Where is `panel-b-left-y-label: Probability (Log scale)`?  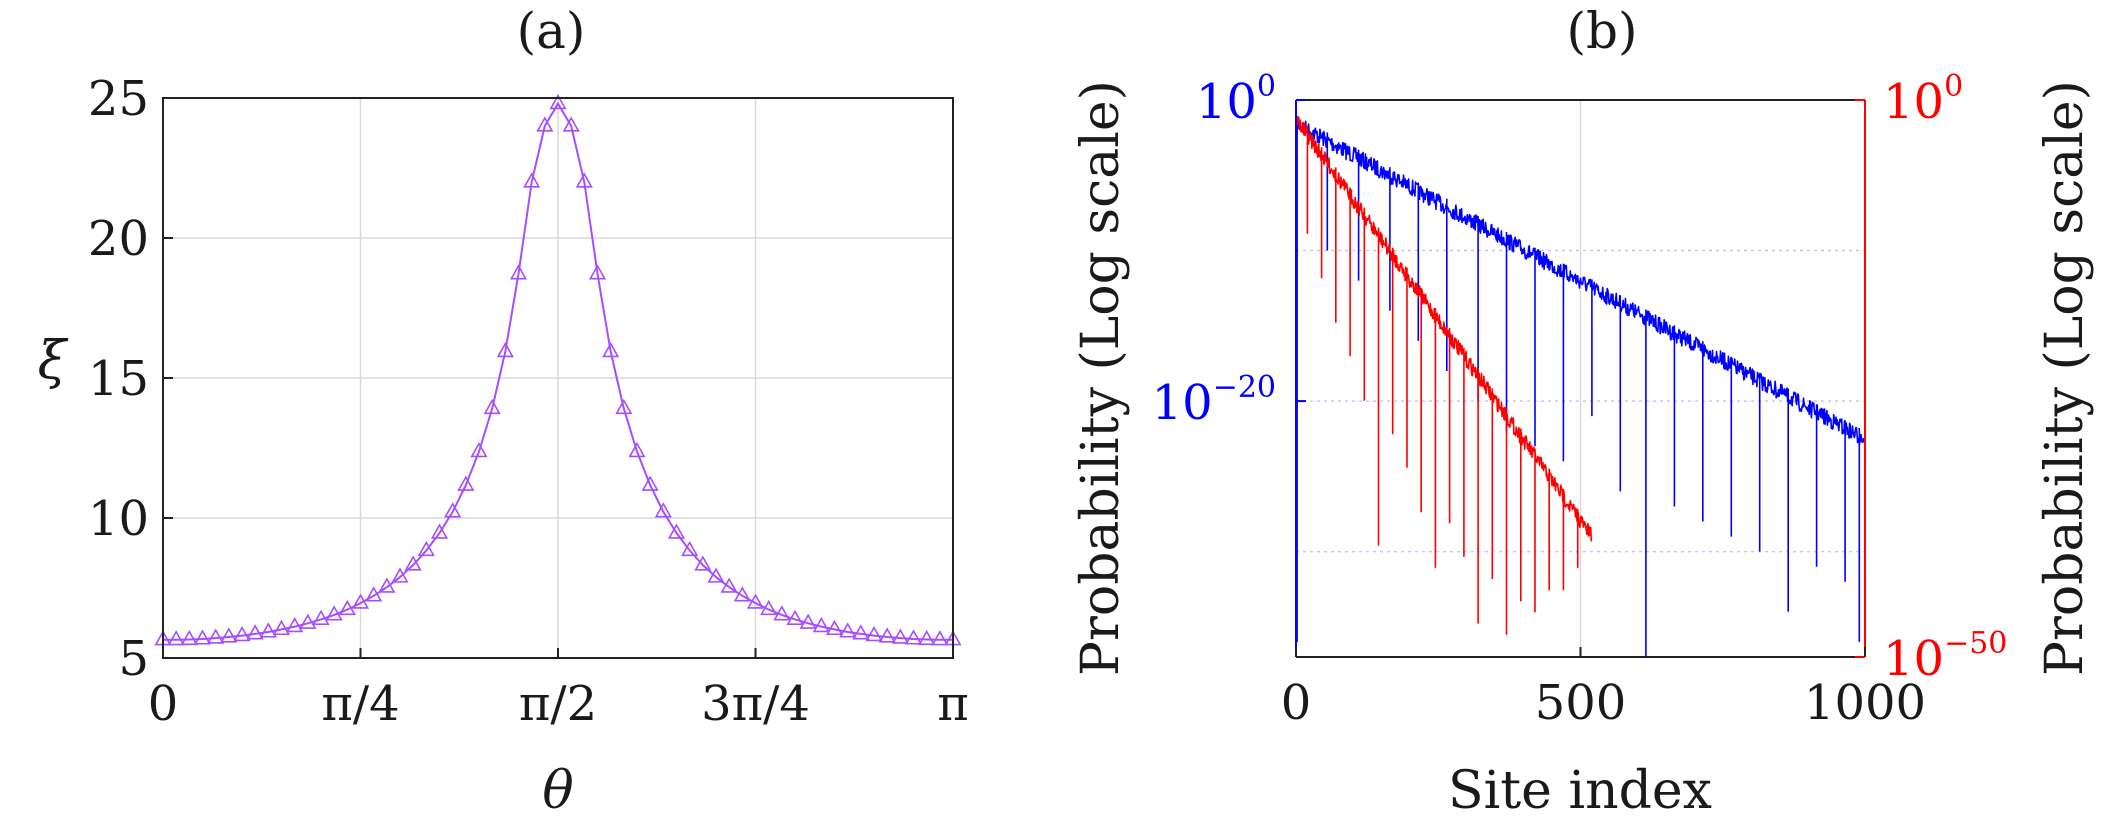 panel-b-left-y-label: Probability (Log scale) is located at coordinates (1101, 378).